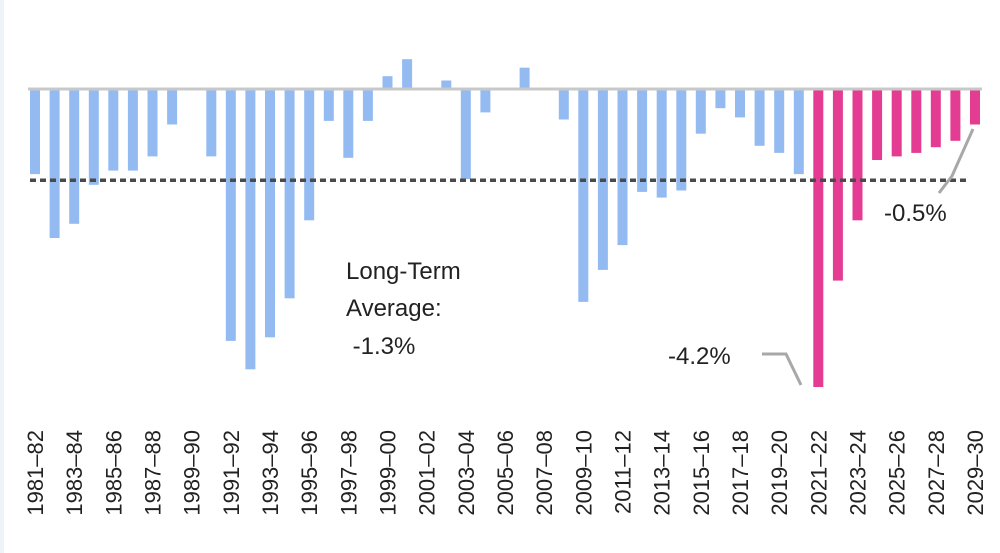 This screenshot has width=1000, height=553. What do you see at coordinates (818, 473) in the screenshot?
I see `x-tick-2021–22: 2021–22` at bounding box center [818, 473].